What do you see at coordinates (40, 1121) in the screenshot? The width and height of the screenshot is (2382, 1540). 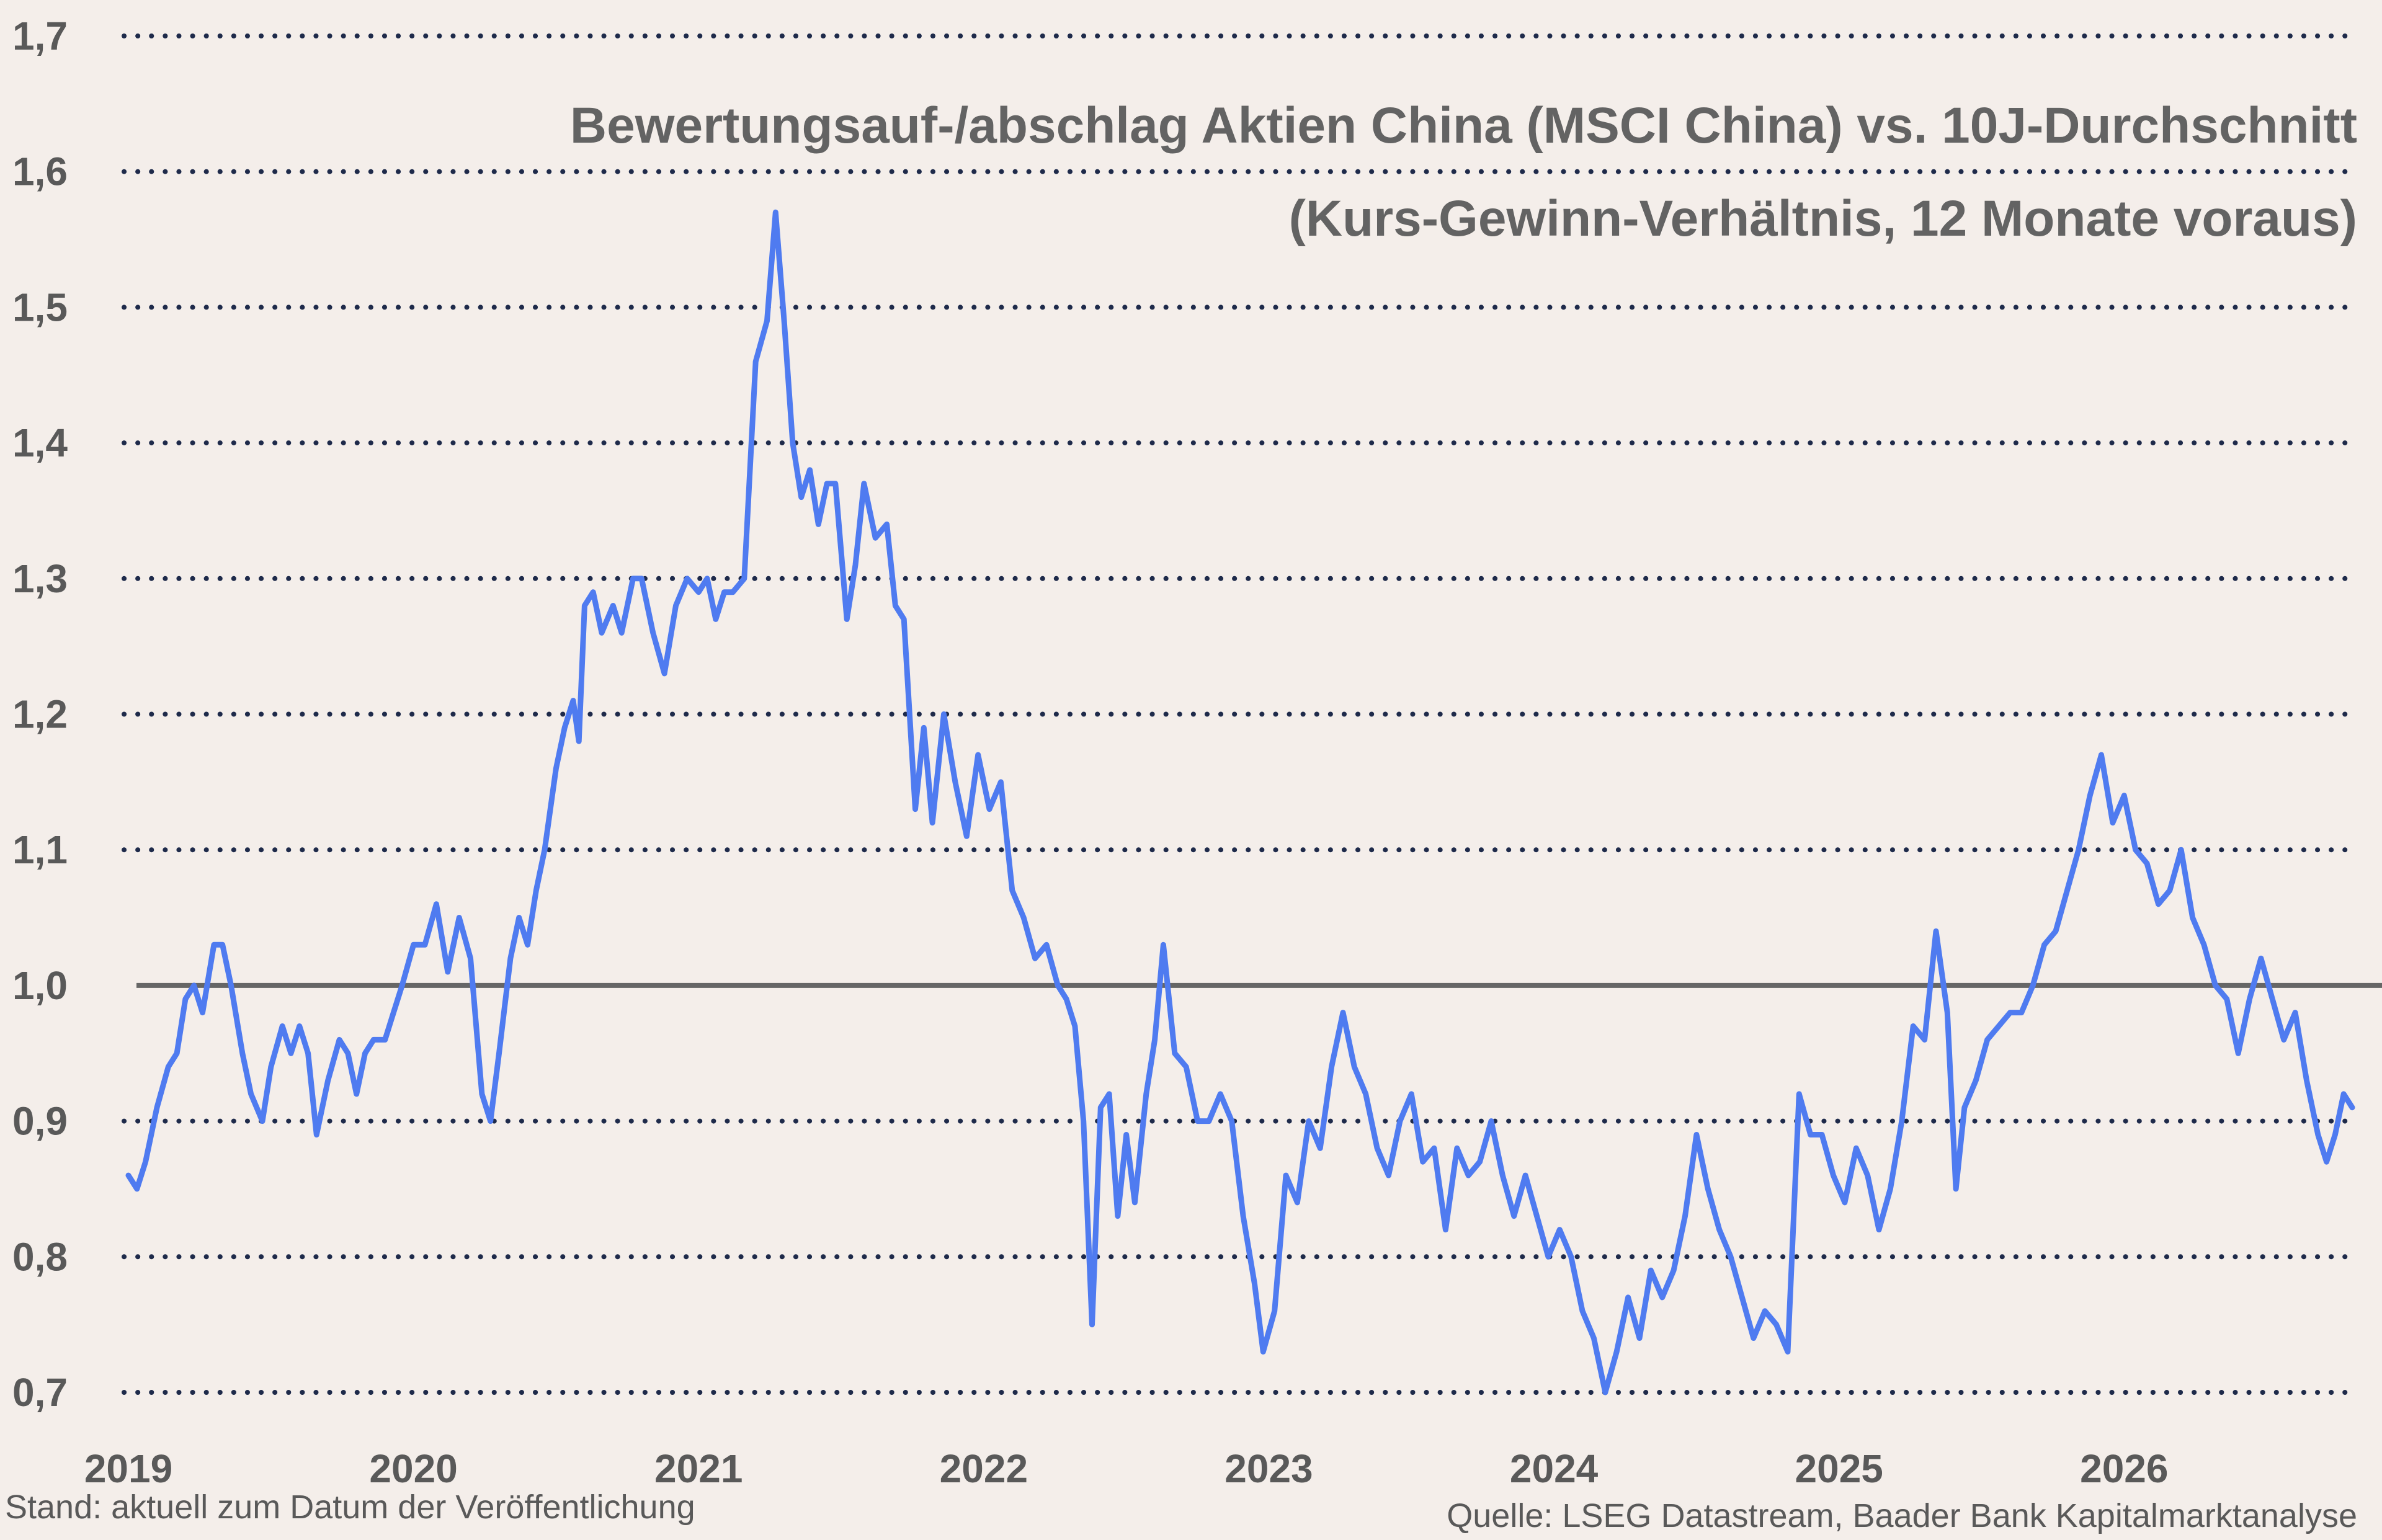 I see `y-tick-label: 0,9` at bounding box center [40, 1121].